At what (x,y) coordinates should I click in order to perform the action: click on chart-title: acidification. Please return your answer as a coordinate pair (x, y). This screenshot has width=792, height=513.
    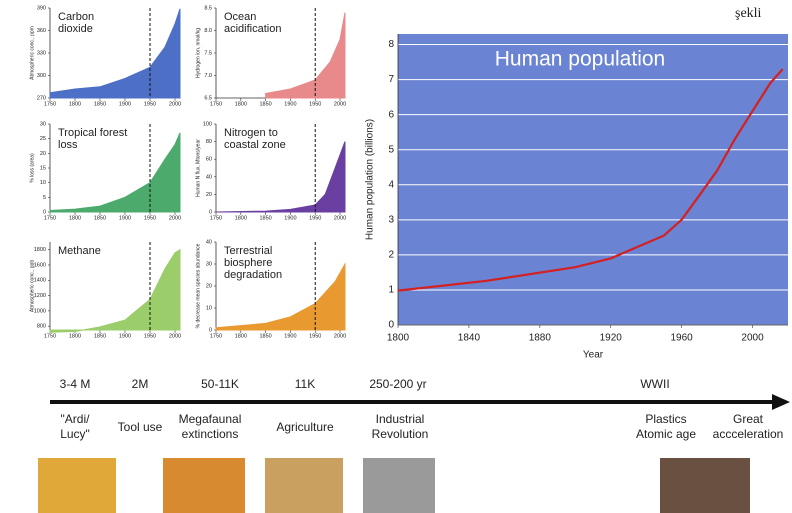
    Looking at the image, I should click on (252, 29).